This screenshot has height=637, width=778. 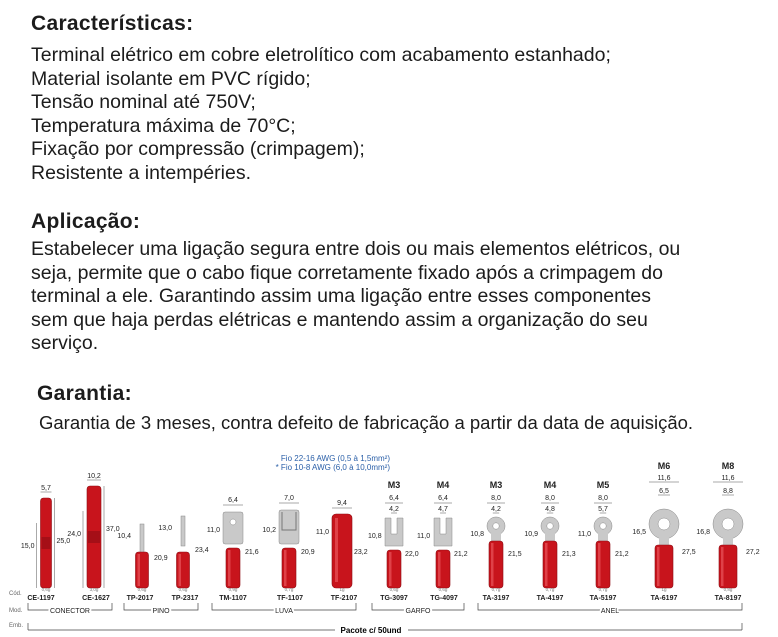 What do you see at coordinates (183, 570) in the screenshot?
I see `insulation-sleeve` at bounding box center [183, 570].